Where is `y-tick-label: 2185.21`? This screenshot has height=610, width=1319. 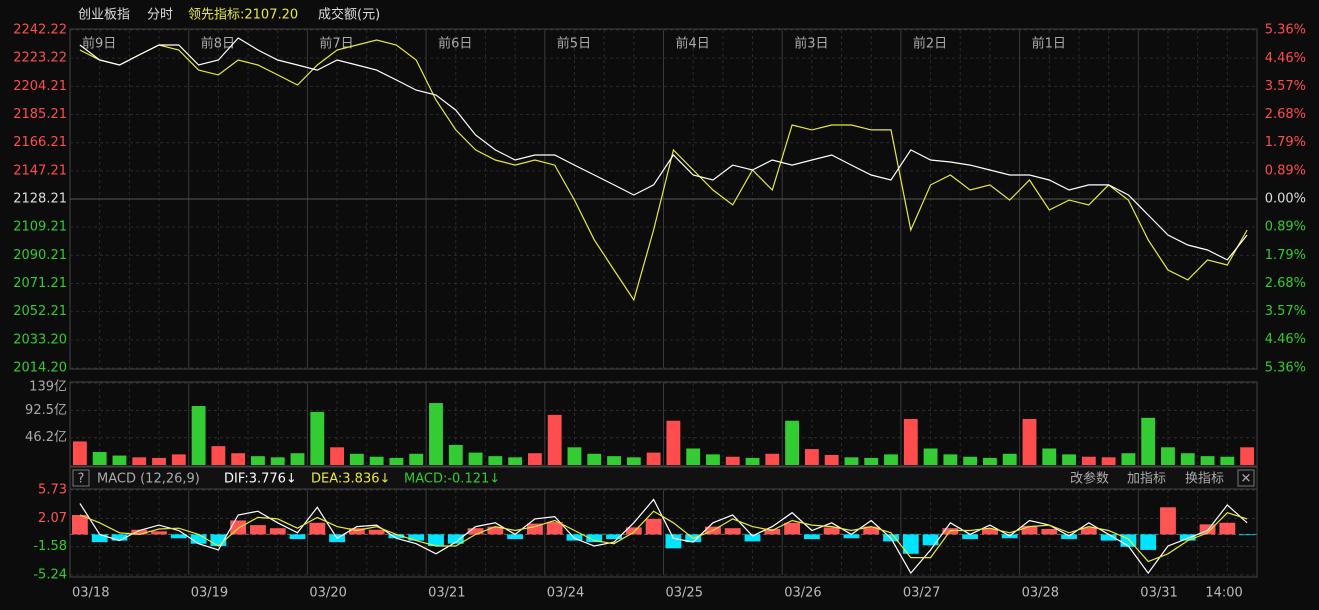 y-tick-label: 2185.21 is located at coordinates (40, 114).